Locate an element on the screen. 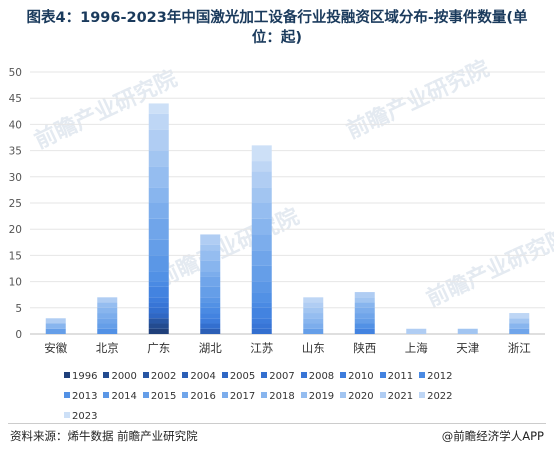 The image size is (554, 457). bar-segment-广东-2005 is located at coordinates (158, 316).